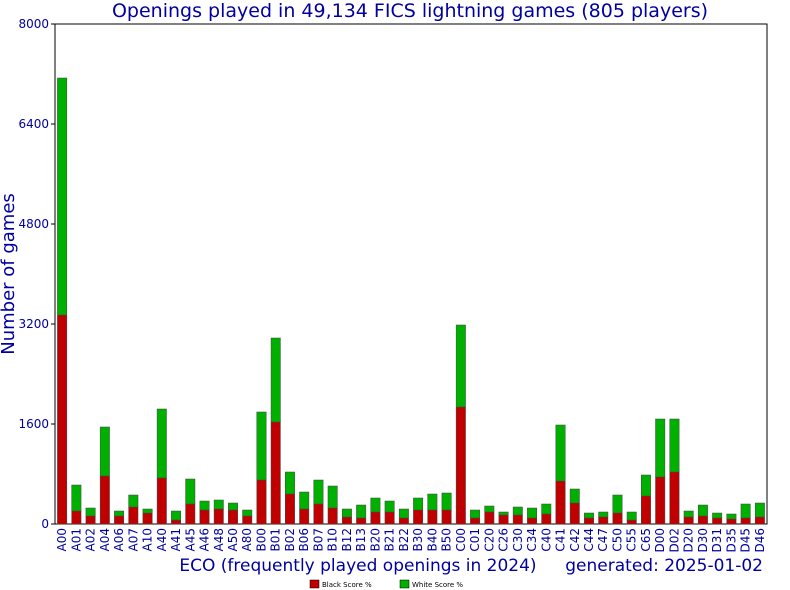 The width and height of the screenshot is (790, 590). What do you see at coordinates (375, 540) in the screenshot?
I see `x-tick-label: B20` at bounding box center [375, 540].